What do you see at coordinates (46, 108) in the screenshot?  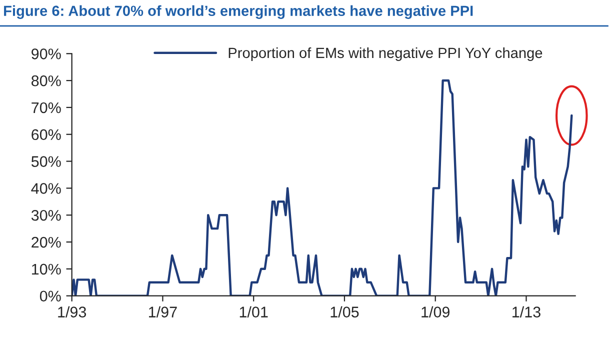 I see `y-tick-label: 70%` at bounding box center [46, 108].